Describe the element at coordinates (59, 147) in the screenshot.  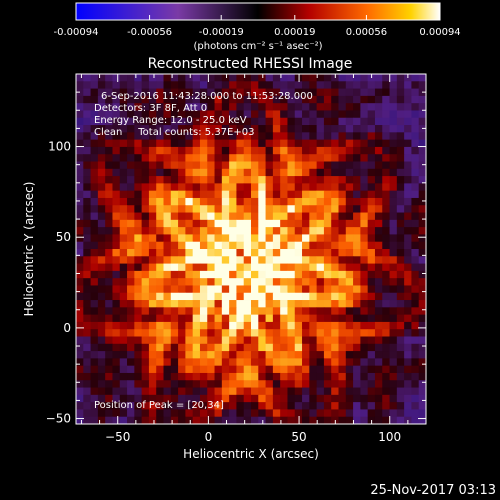
I see `y-tick-label: 100` at that location.